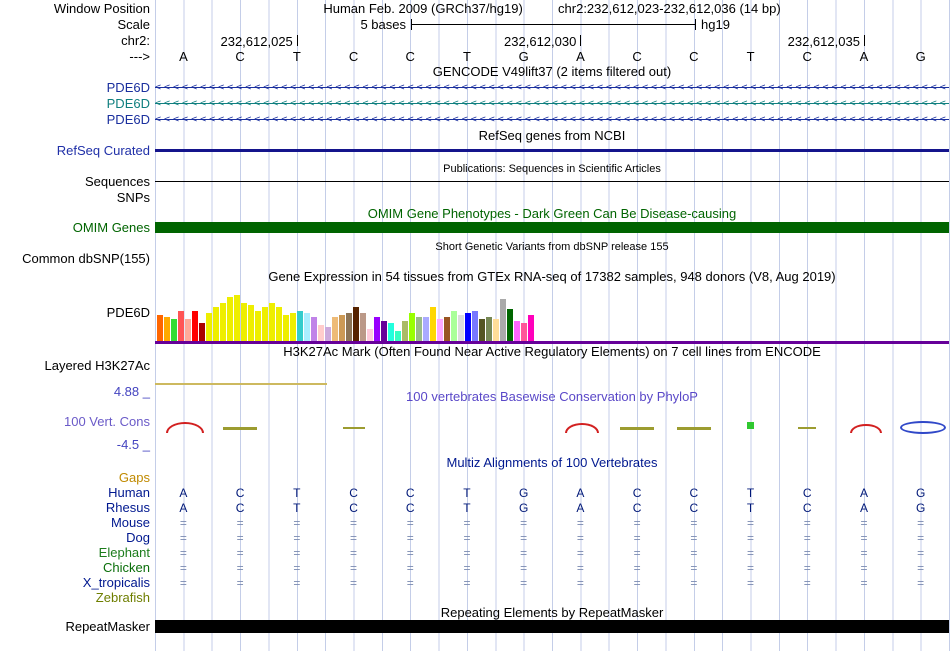 The image size is (950, 651). What do you see at coordinates (107, 421) in the screenshot?
I see `phylop-track-label: 100 Vert. Cons` at bounding box center [107, 421].